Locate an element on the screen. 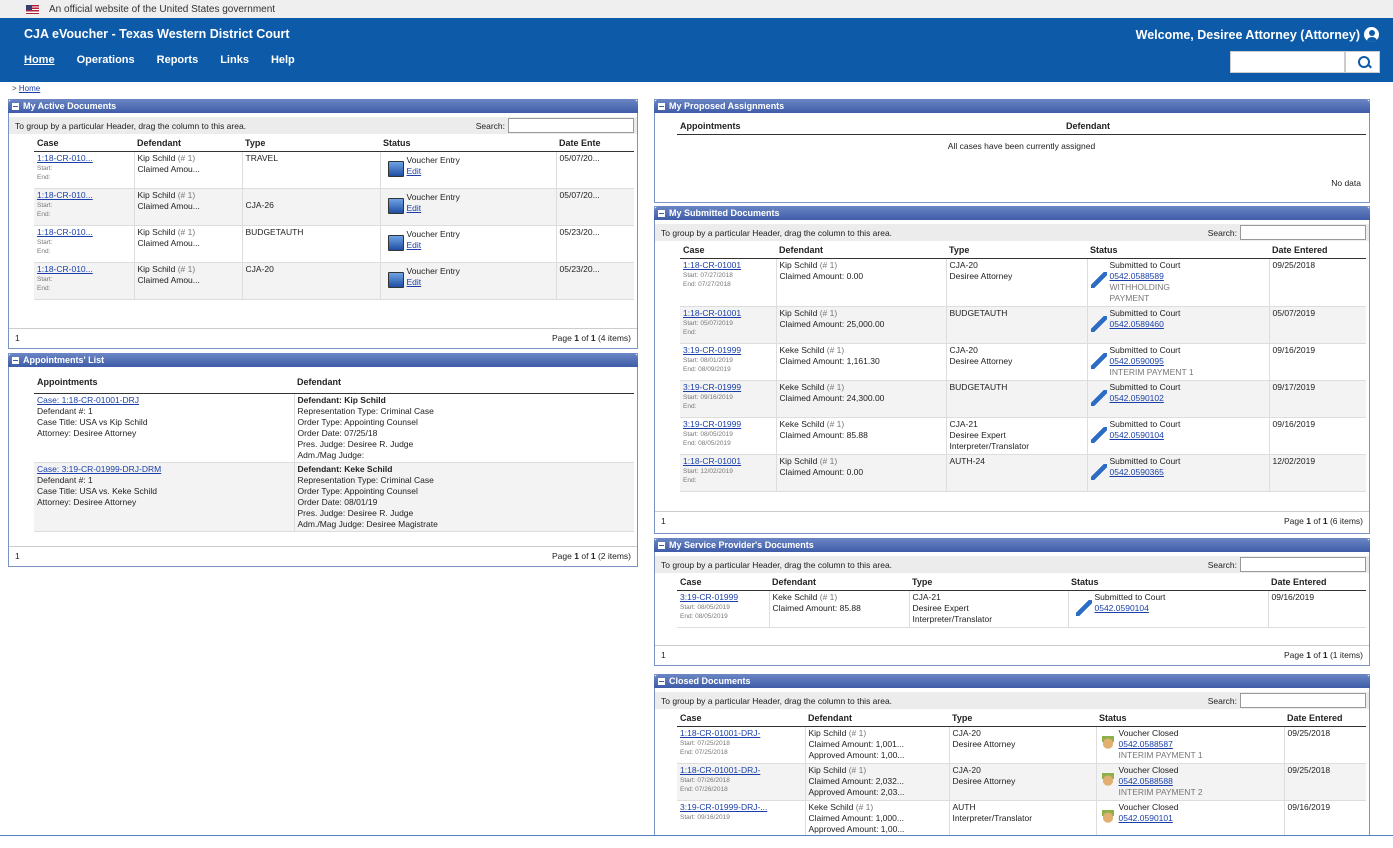 This screenshot has width=1393, height=848. user-account-icon is located at coordinates (1371, 34).